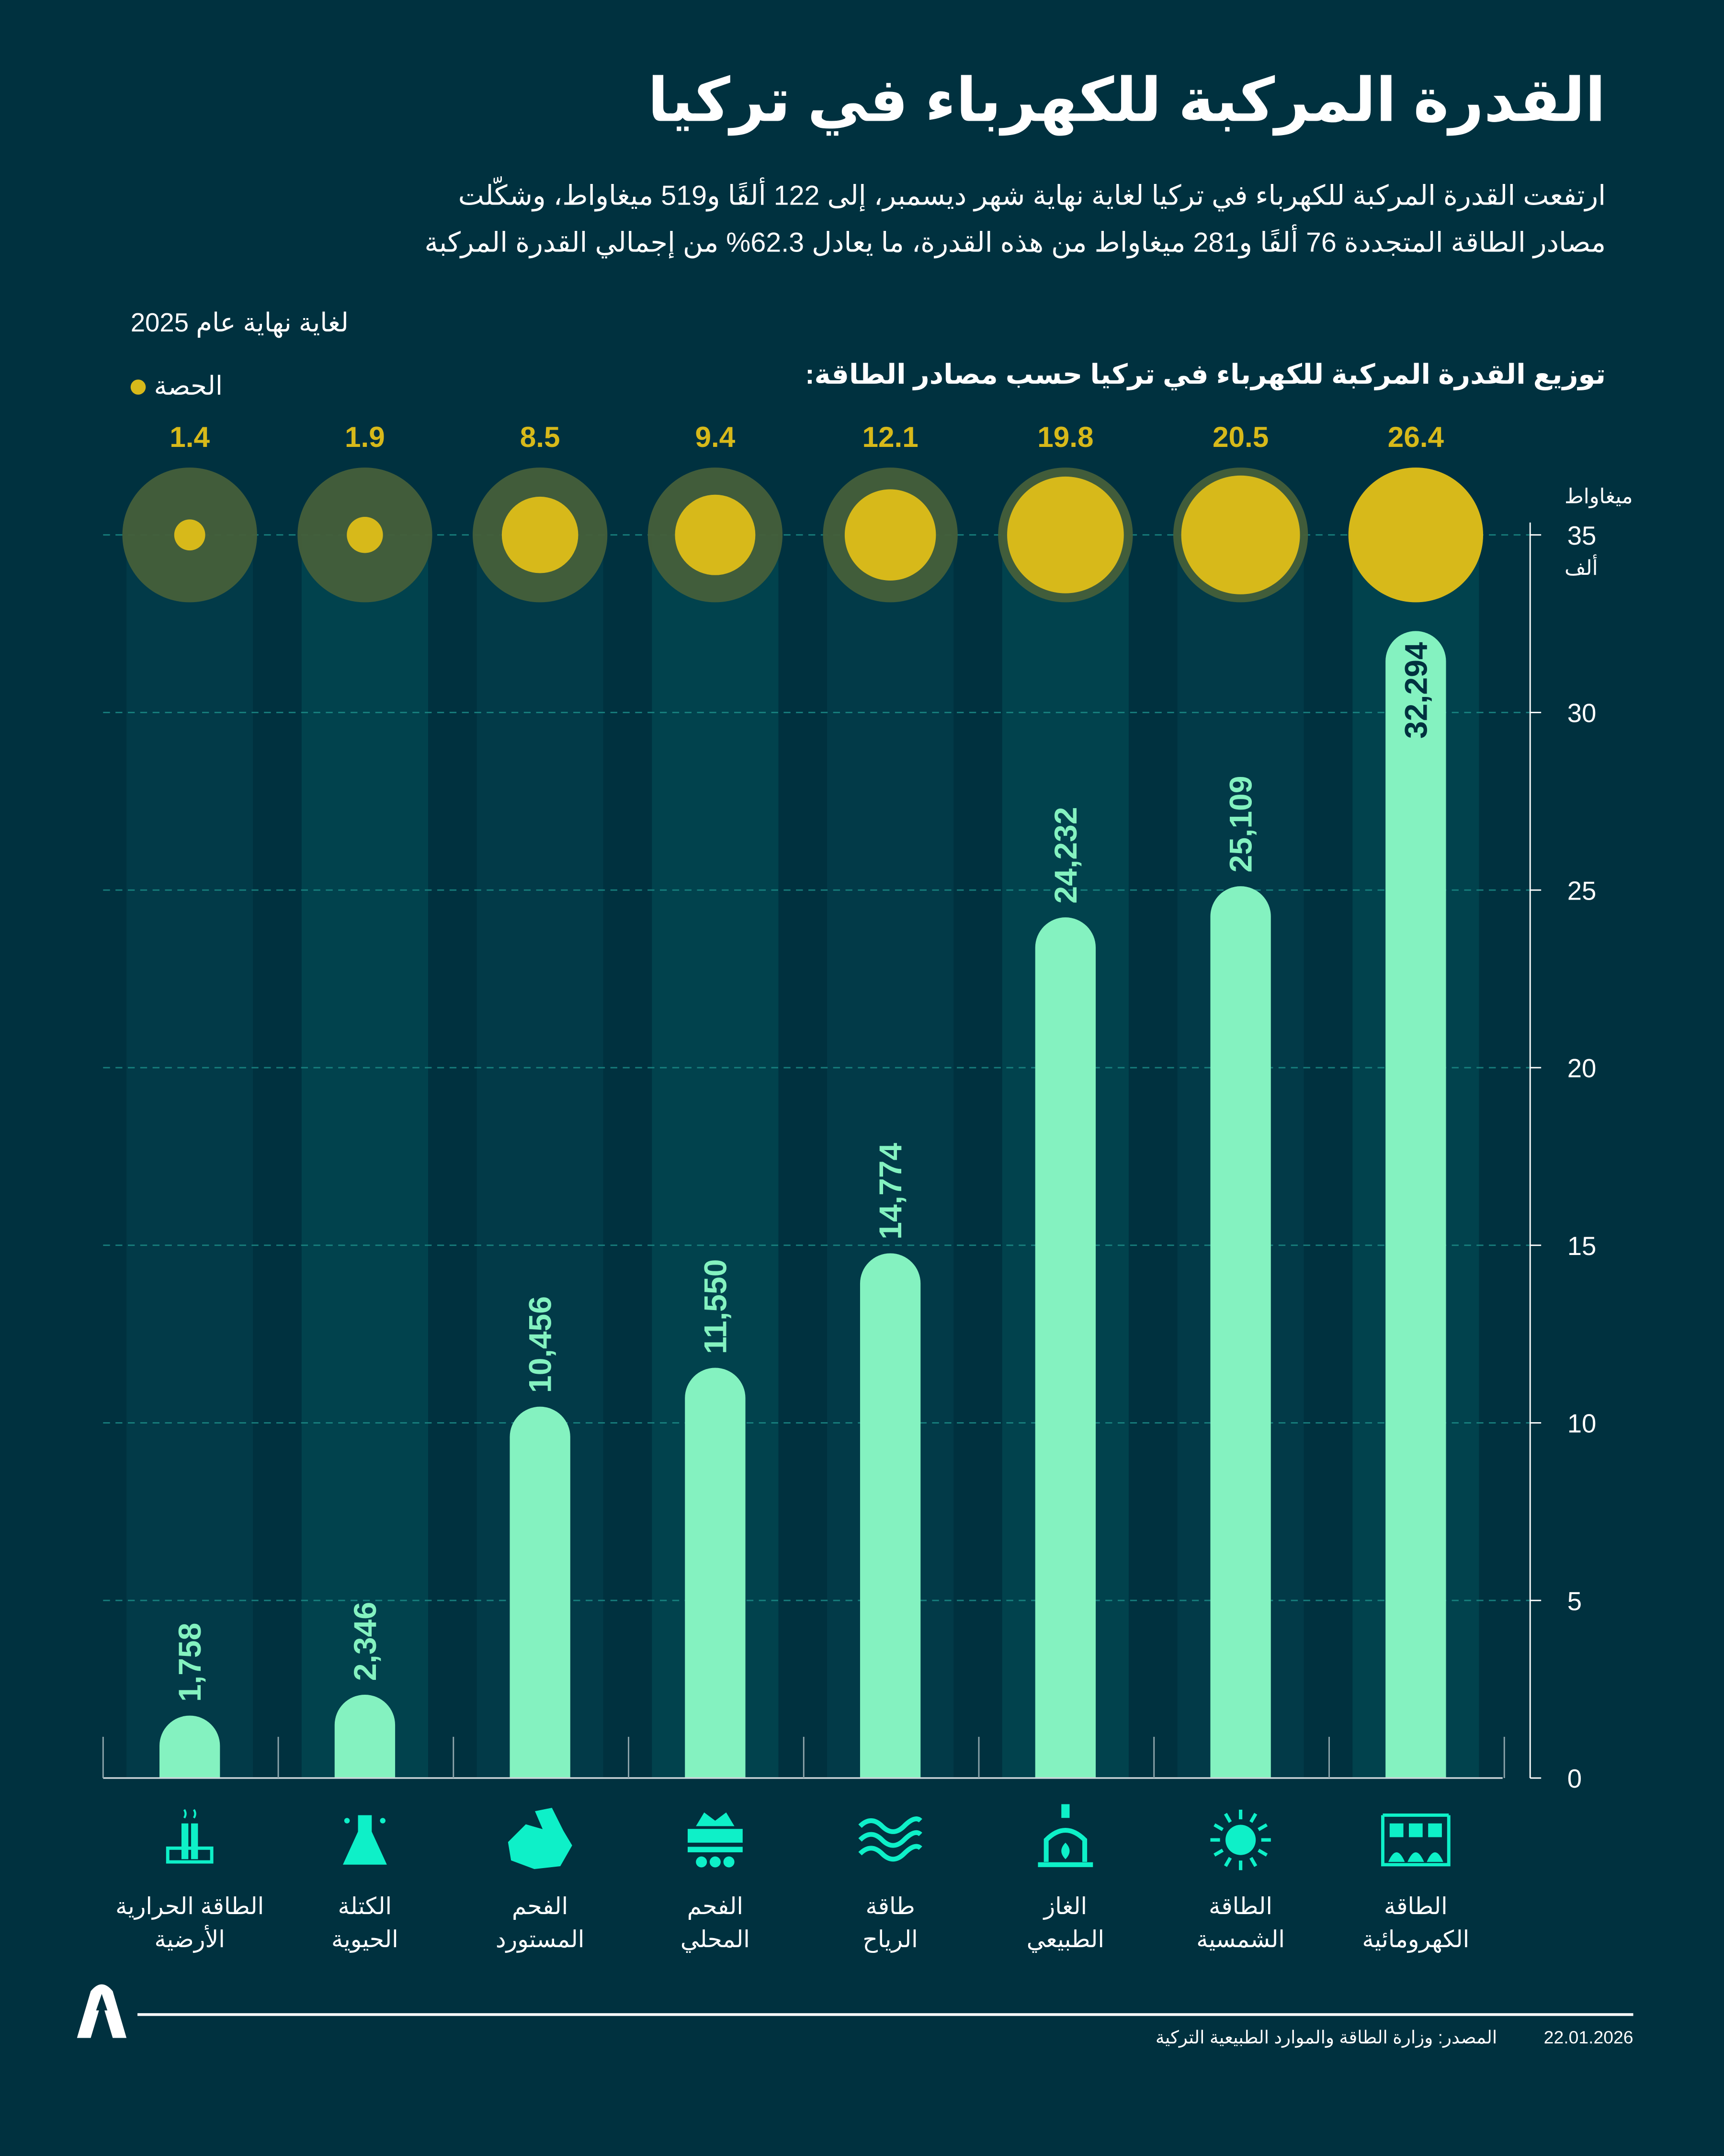 This screenshot has width=1724, height=2156. I want to click on y-unit-bottom: ألف, so click(1581, 569).